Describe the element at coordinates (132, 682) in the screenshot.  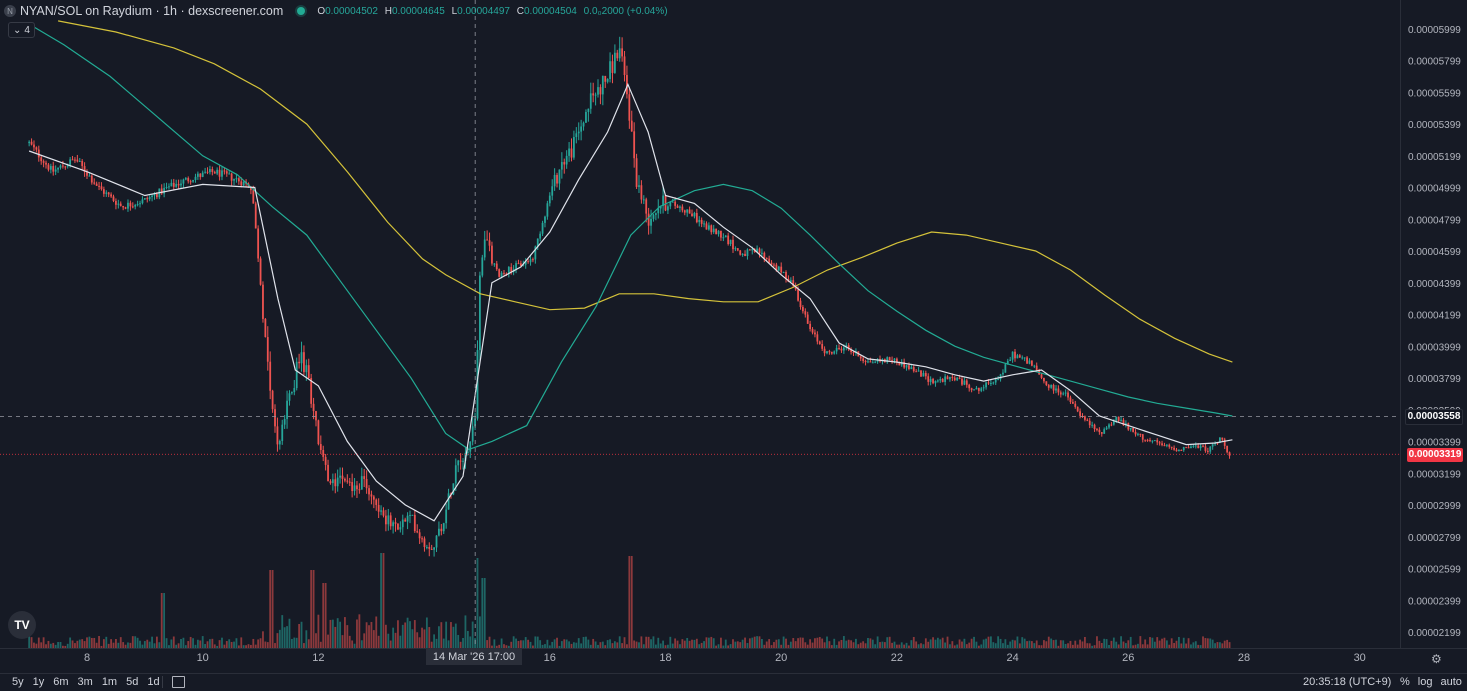
I see `range-5d-button: 5d` at that location.